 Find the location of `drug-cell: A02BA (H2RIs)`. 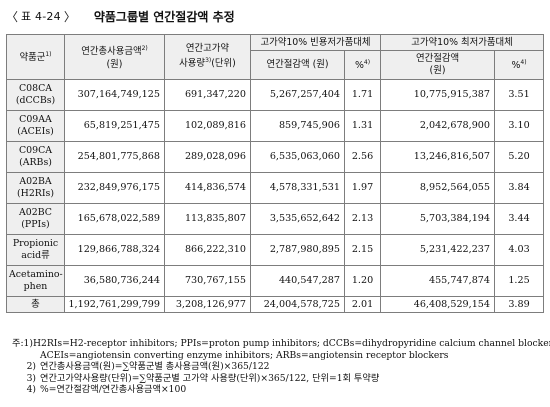

drug-cell: A02BA (H2RIs) is located at coordinates (35, 188).